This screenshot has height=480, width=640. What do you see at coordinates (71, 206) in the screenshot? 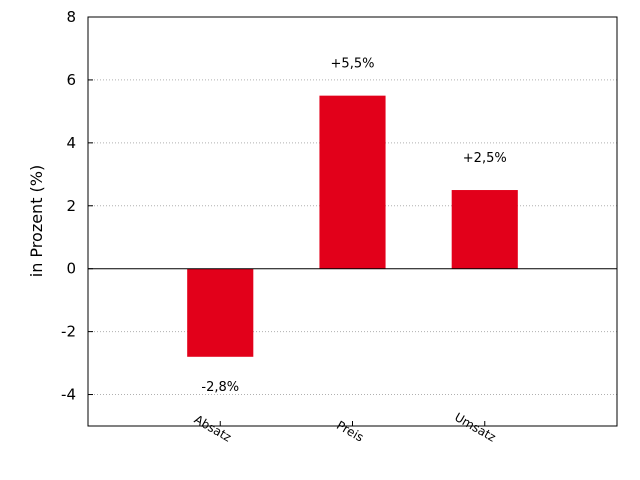
I see `y-tick-label: 2` at bounding box center [71, 206].